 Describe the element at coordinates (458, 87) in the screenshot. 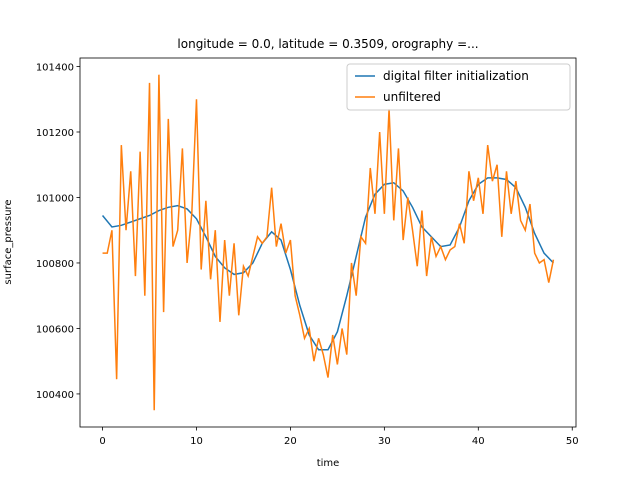

I see `legend-box` at that location.